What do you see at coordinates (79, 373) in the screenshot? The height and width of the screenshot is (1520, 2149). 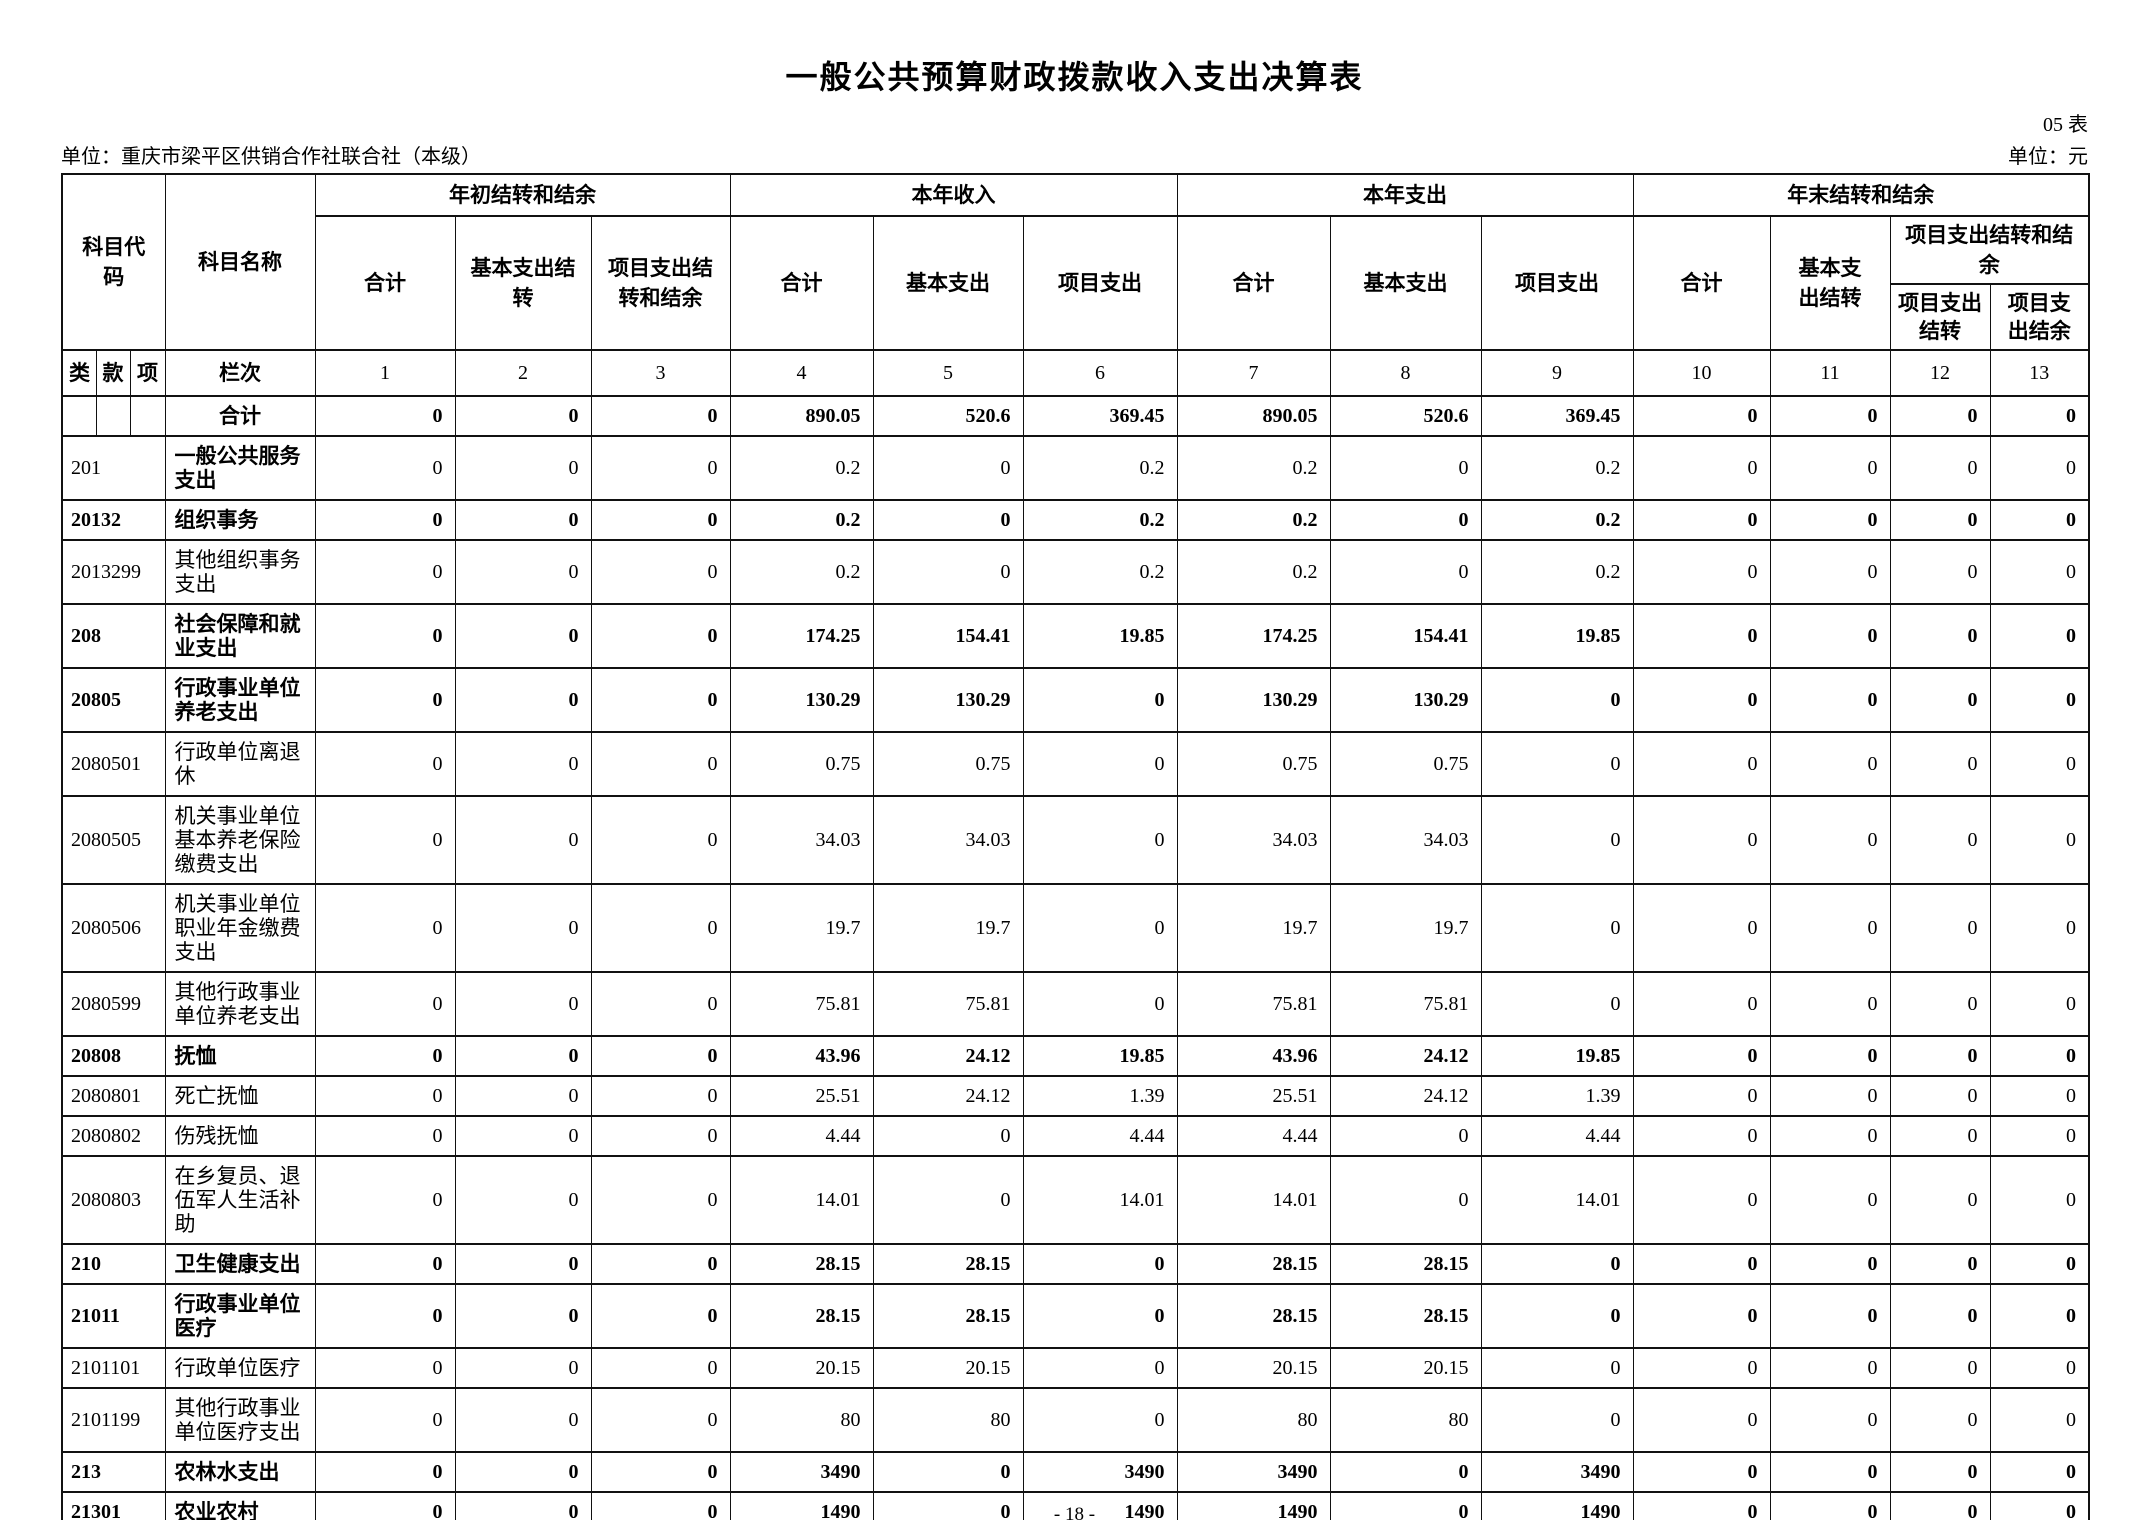 I see `header-code-class: 类` at bounding box center [79, 373].